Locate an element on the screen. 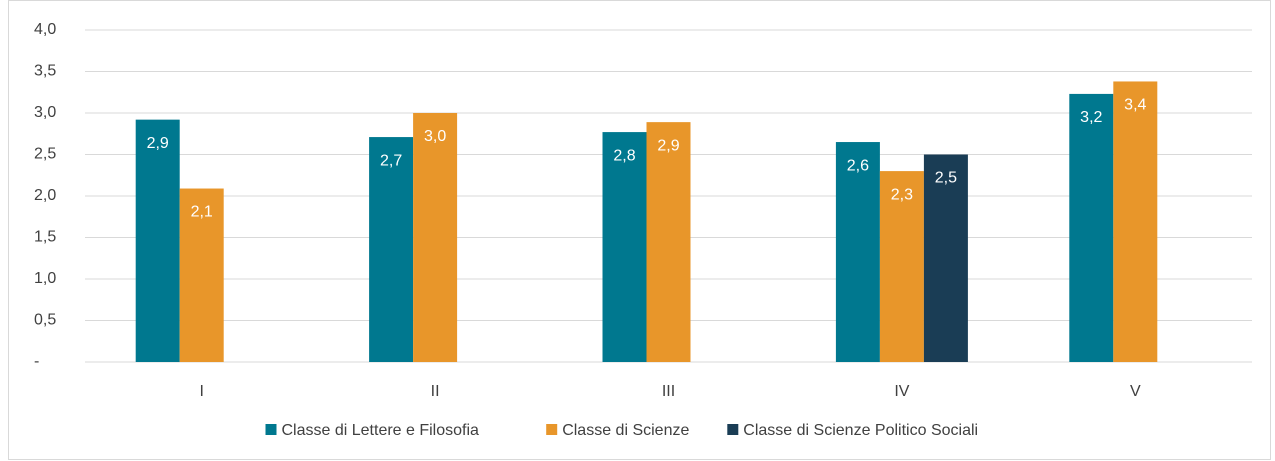  y-tick-label: 1,0 is located at coordinates (45, 278).